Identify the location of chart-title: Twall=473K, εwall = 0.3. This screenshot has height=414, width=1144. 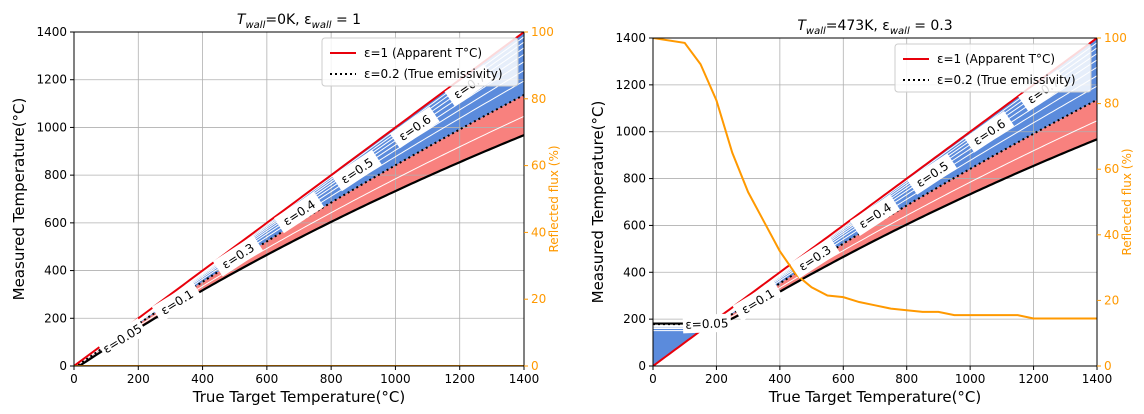
(874, 27).